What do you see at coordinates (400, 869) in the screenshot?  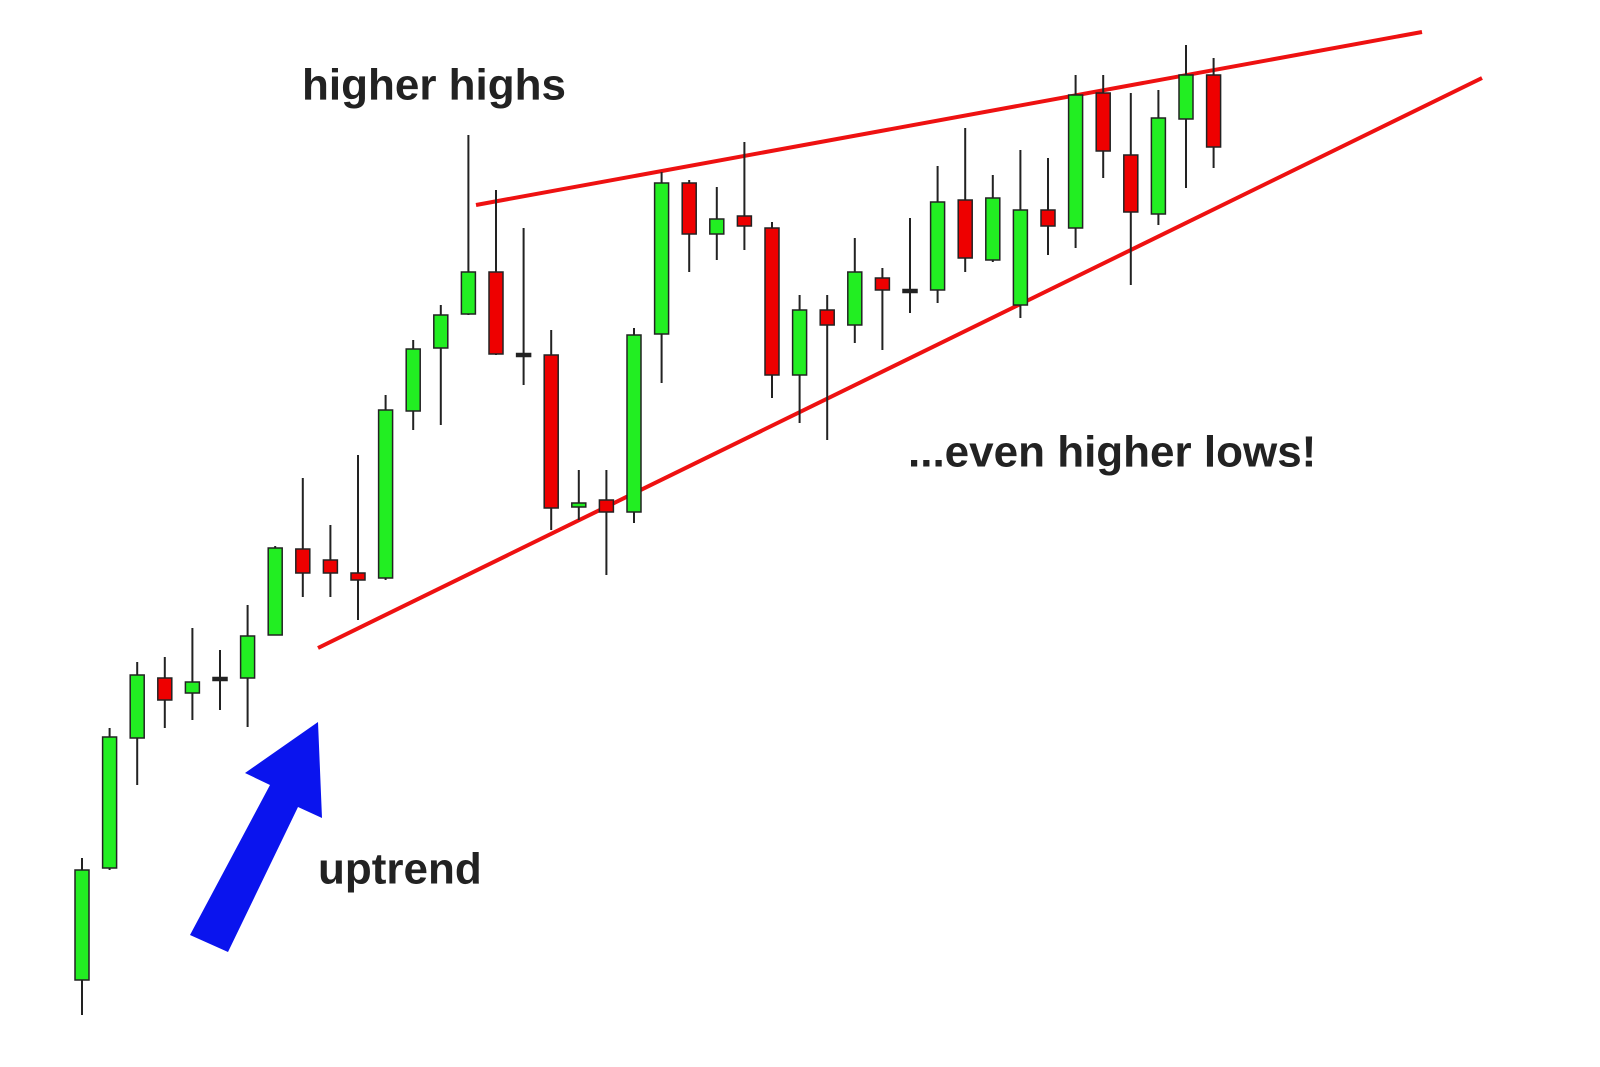 I see `annotation: uptrend` at bounding box center [400, 869].